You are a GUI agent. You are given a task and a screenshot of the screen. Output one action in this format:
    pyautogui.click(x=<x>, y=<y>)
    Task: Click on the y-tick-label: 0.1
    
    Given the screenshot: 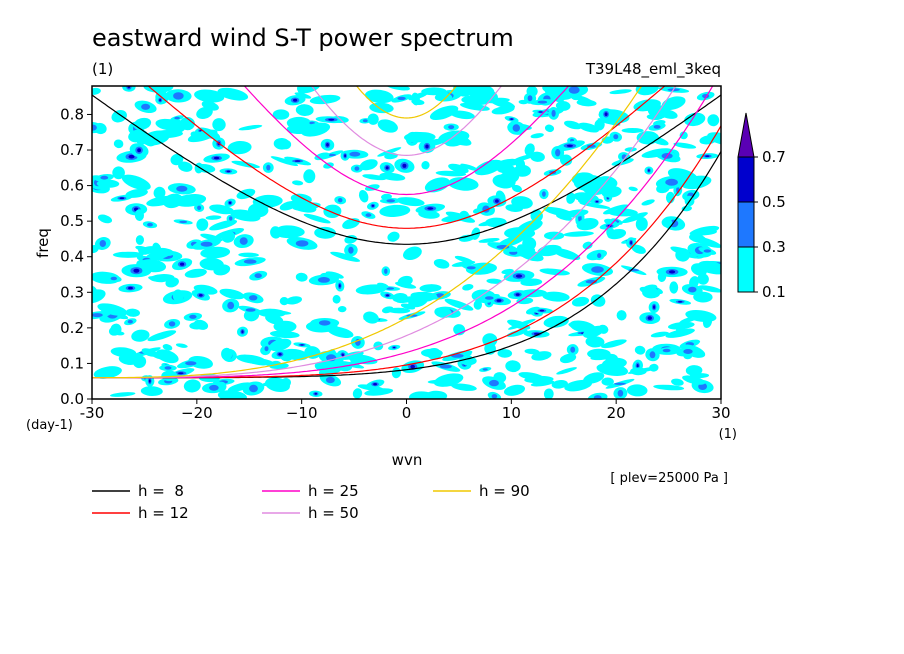 What is the action you would take?
    pyautogui.click(x=72, y=363)
    